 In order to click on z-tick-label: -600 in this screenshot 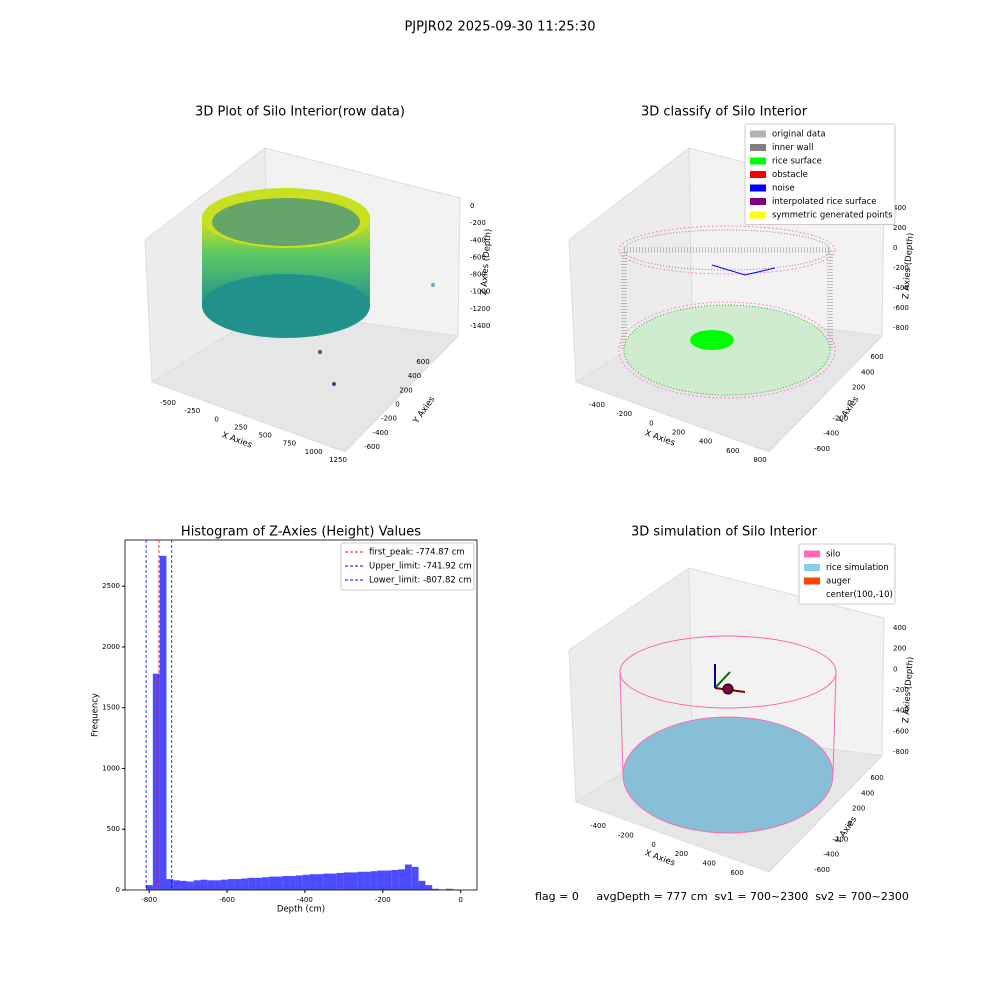, I will do `click(901, 731)`.